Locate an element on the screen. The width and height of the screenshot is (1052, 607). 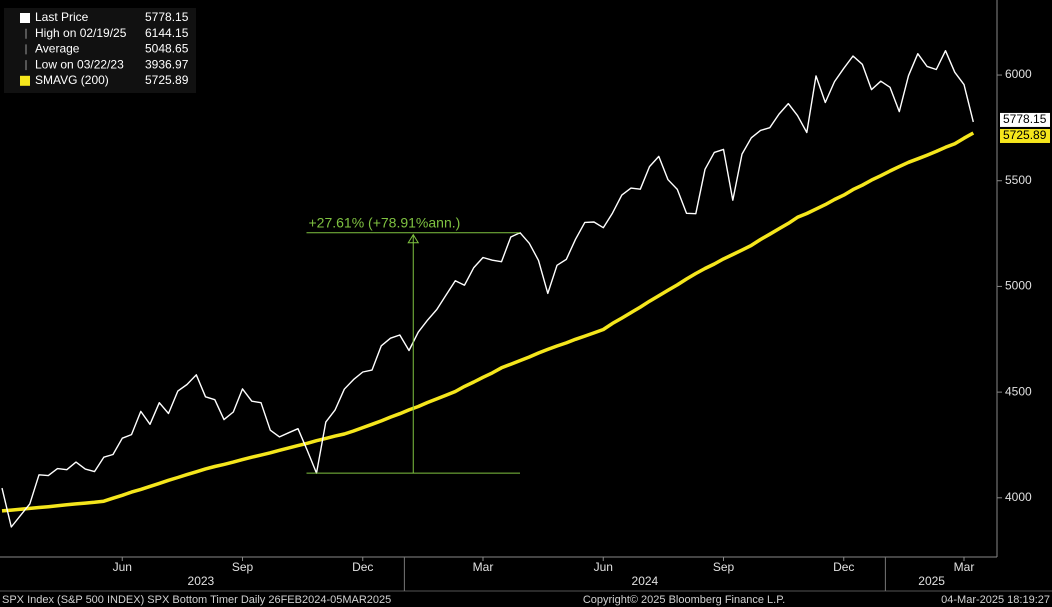
y-tick-label: 4000 is located at coordinates (1018, 497).